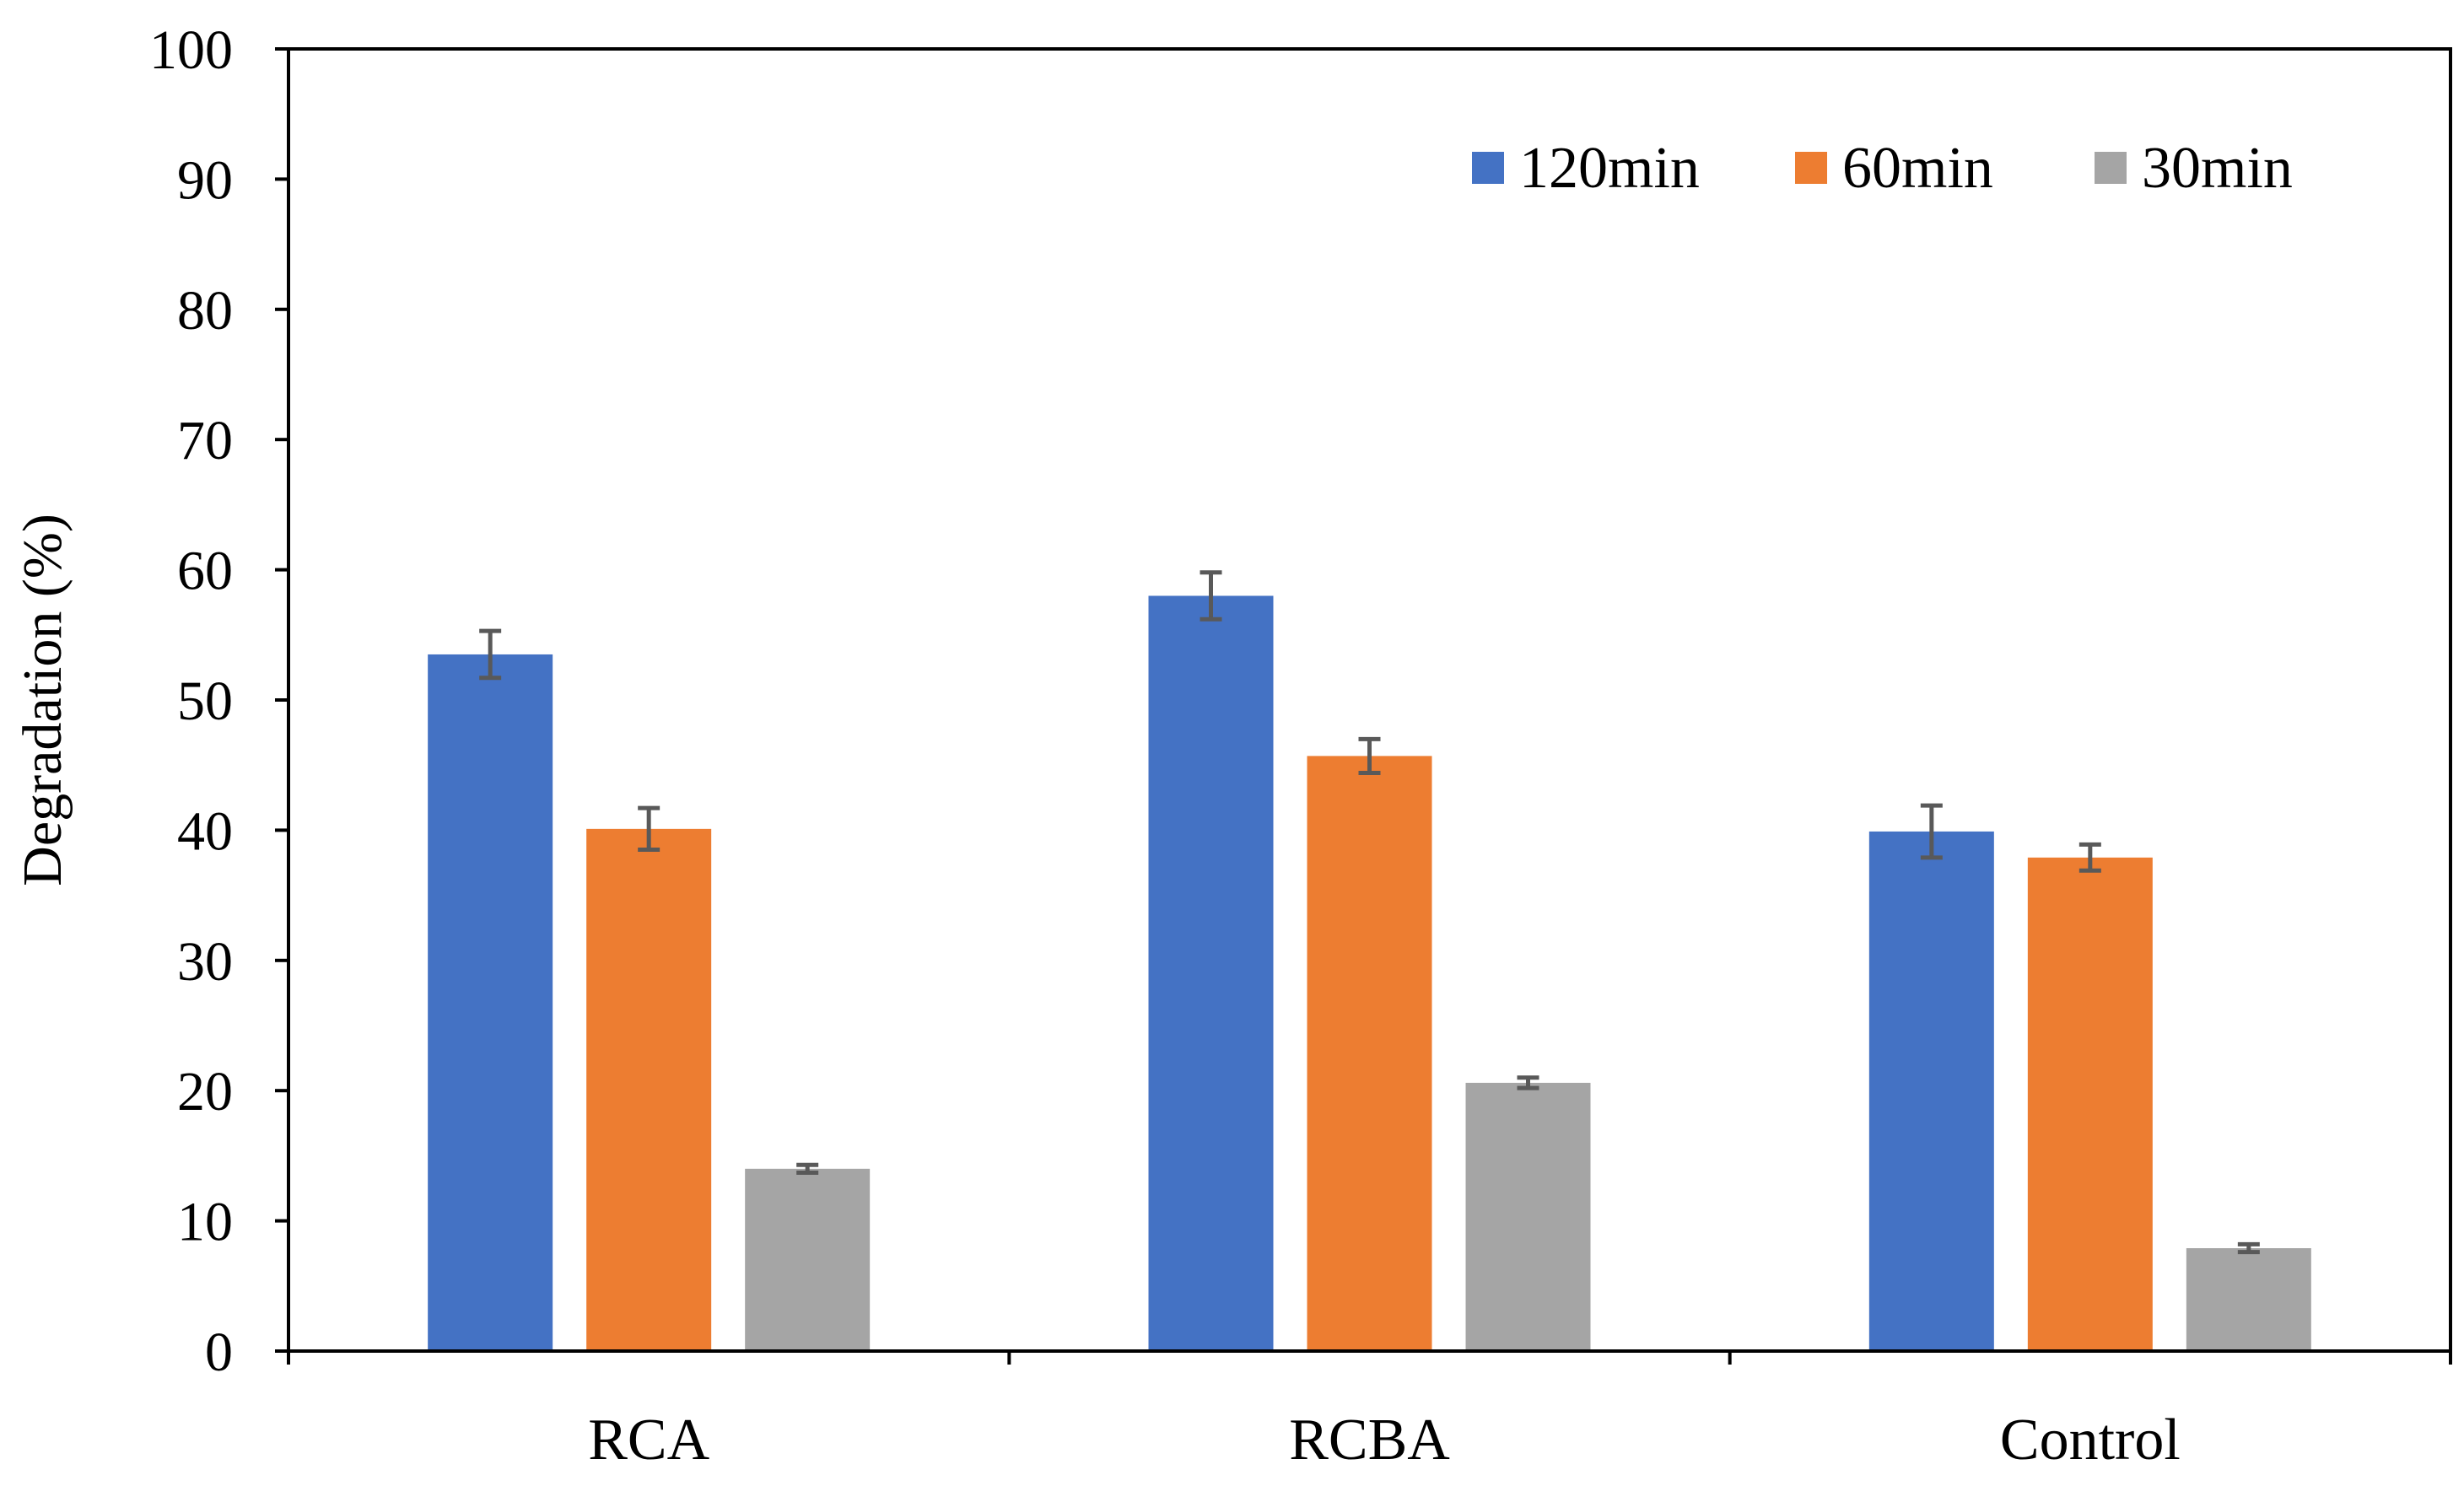  I want to click on y-tick-label: 70, so click(205, 440).